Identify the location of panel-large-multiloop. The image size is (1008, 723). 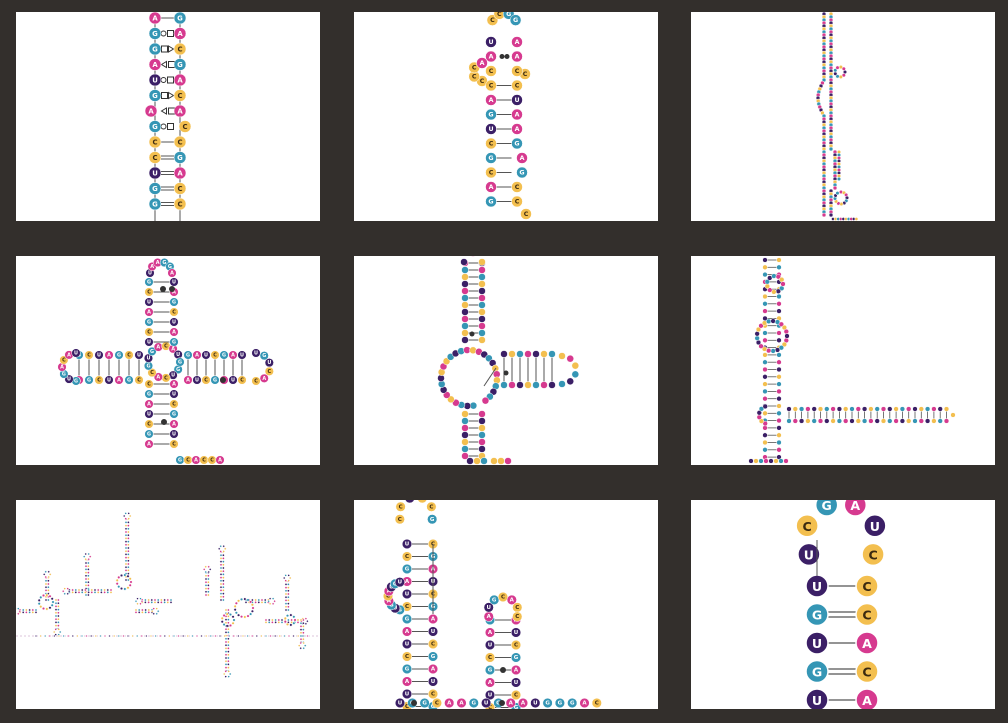
(168, 604).